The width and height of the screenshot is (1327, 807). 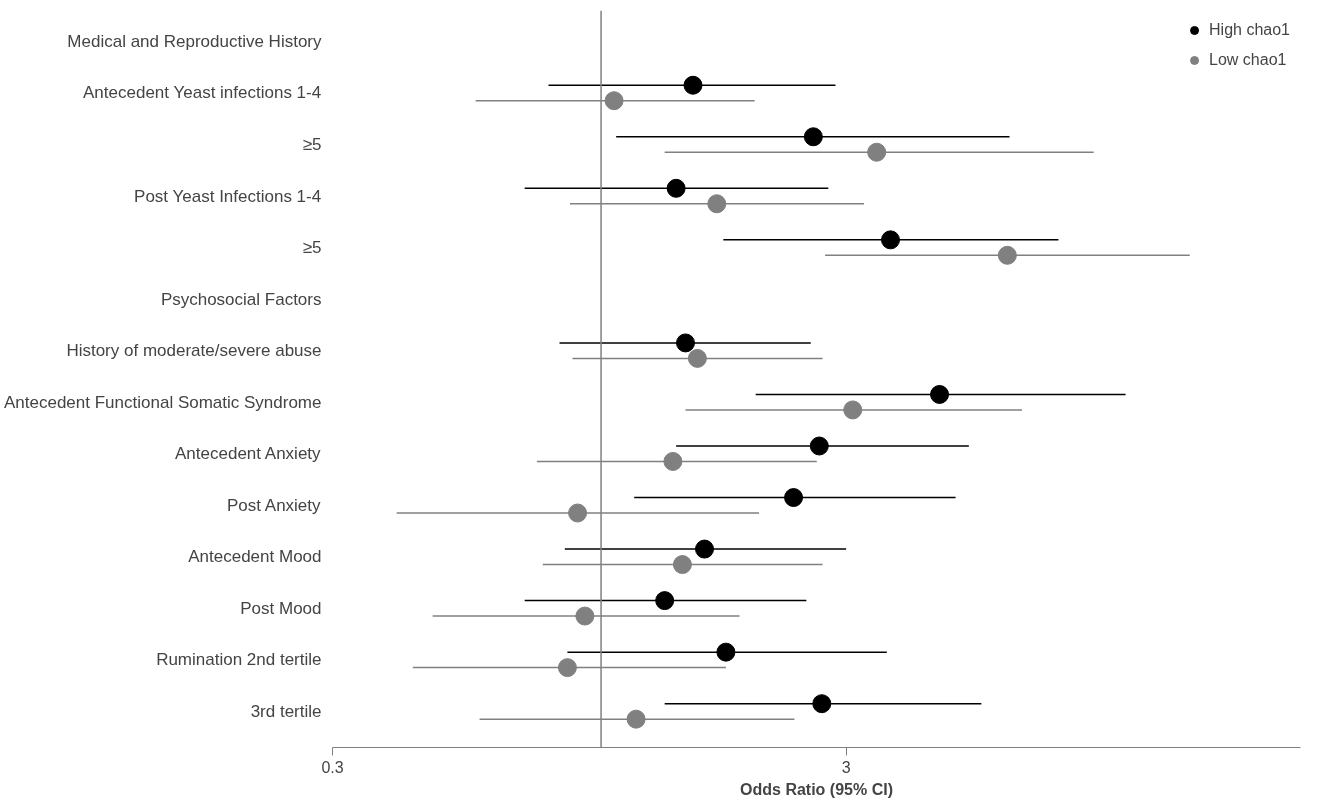 I want to click on y-tick-label: History of moderate/severe abuse, so click(x=194, y=351).